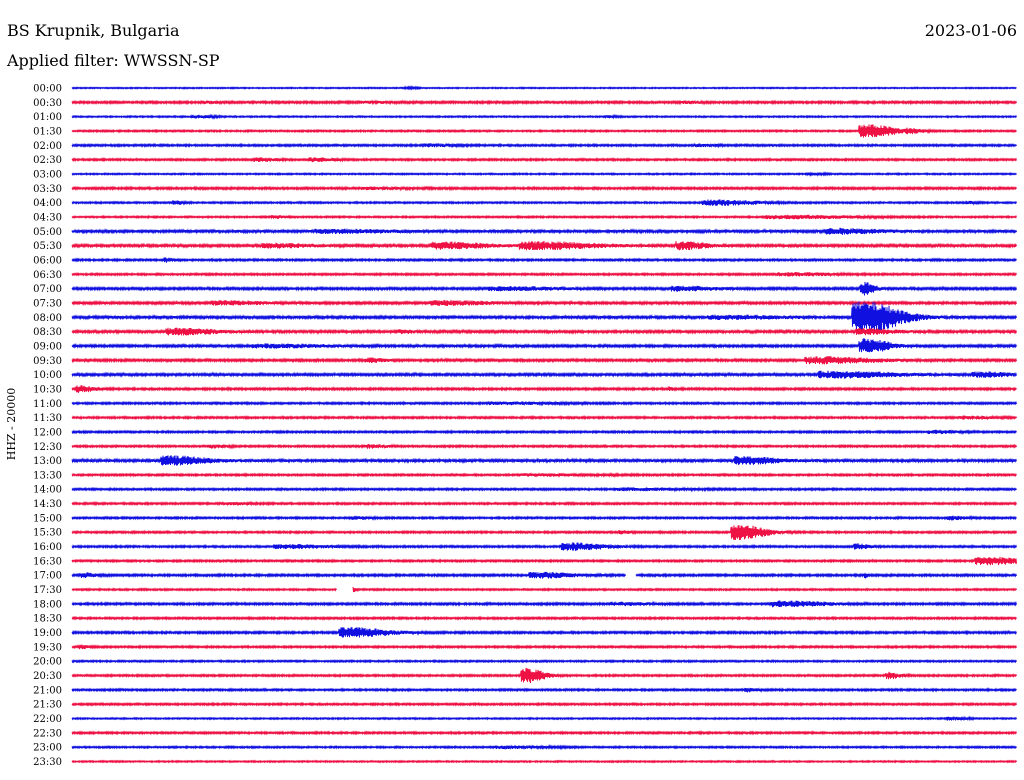 This screenshot has width=1024, height=780. What do you see at coordinates (47, 146) in the screenshot?
I see `tick-label: 02:00` at bounding box center [47, 146].